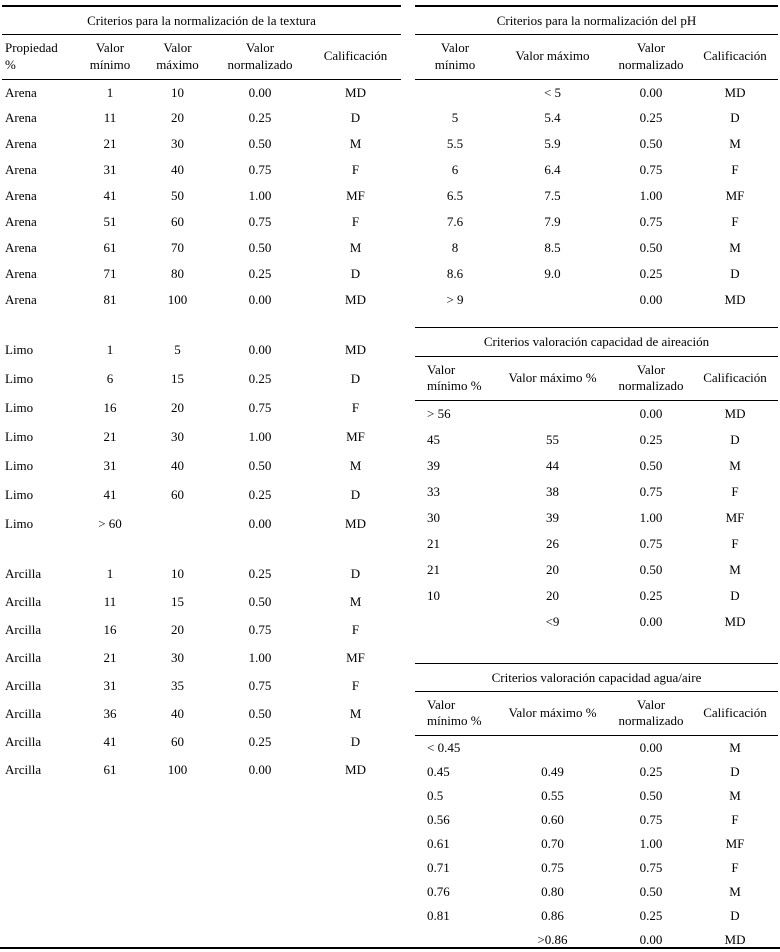 This screenshot has height=952, width=780. What do you see at coordinates (596, 544) in the screenshot?
I see `table-row: 21 26 0.75 F` at bounding box center [596, 544].